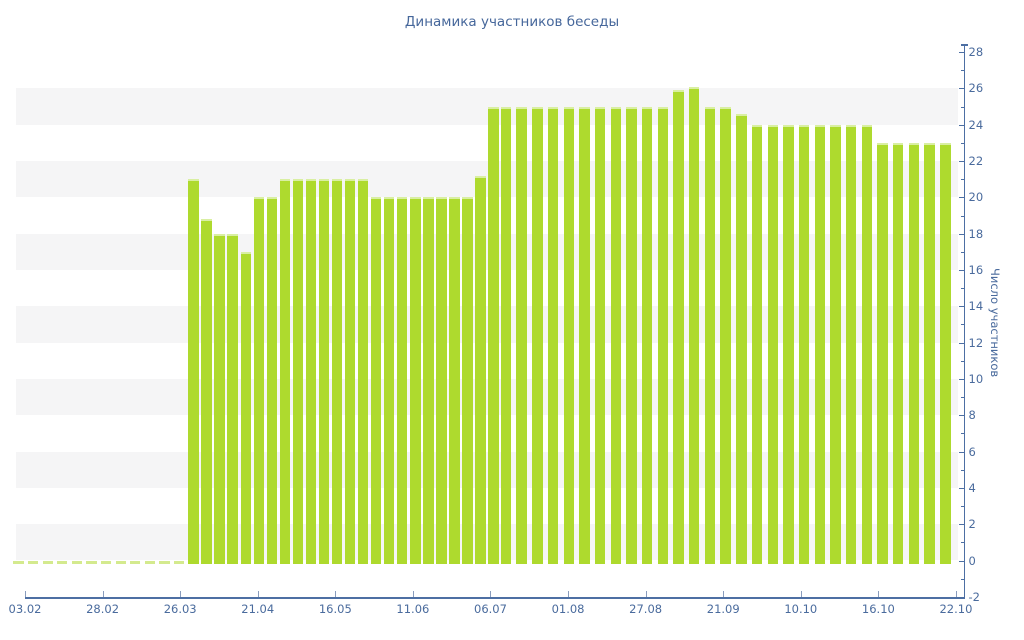  Describe the element at coordinates (25, 609) in the screenshot. I see `x-tick-label: 03.02` at that location.